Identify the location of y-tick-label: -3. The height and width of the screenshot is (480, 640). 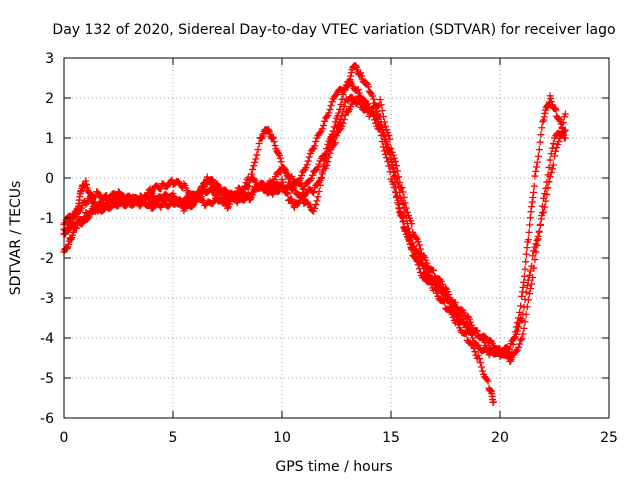
(47, 299).